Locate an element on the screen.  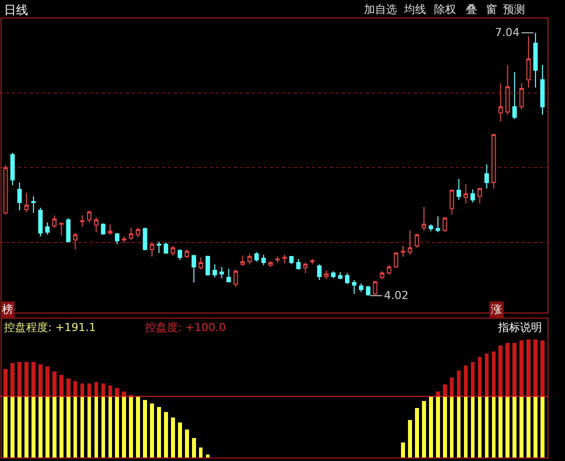
text: 均线 is located at coordinates (414, 9).